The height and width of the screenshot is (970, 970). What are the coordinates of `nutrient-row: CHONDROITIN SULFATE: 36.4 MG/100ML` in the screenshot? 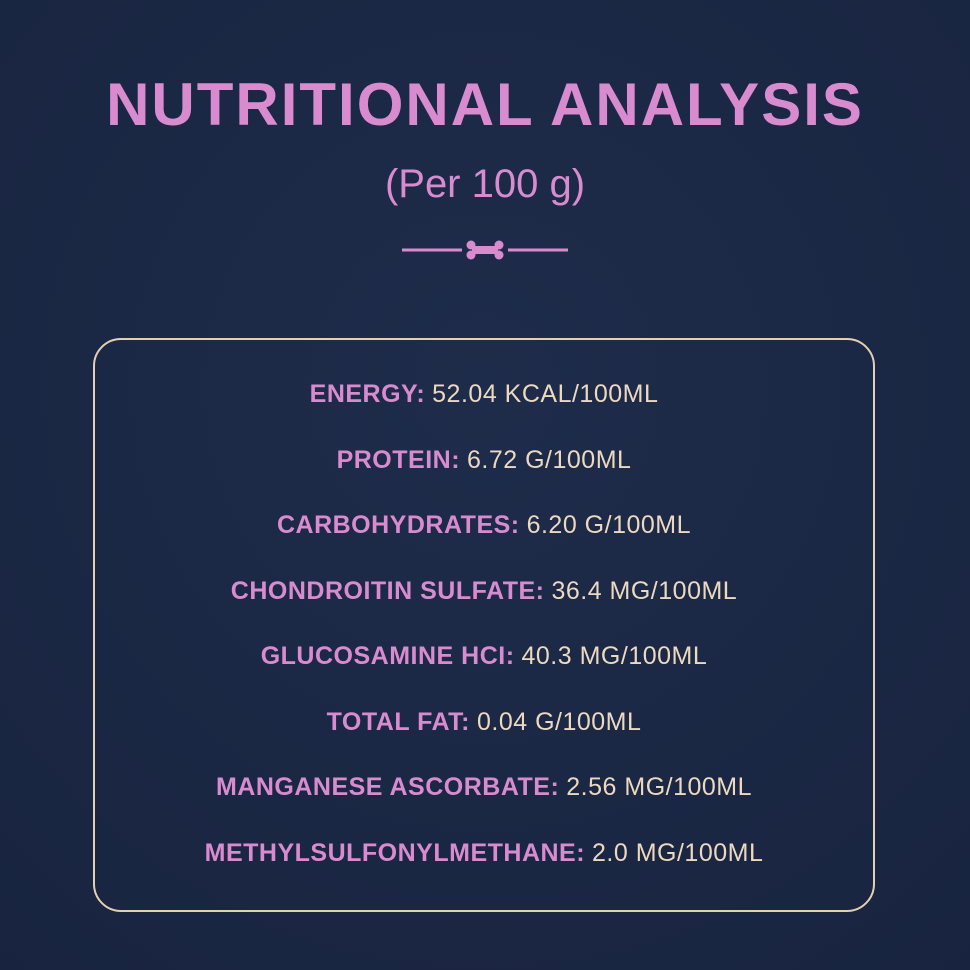 It's located at (484, 592).